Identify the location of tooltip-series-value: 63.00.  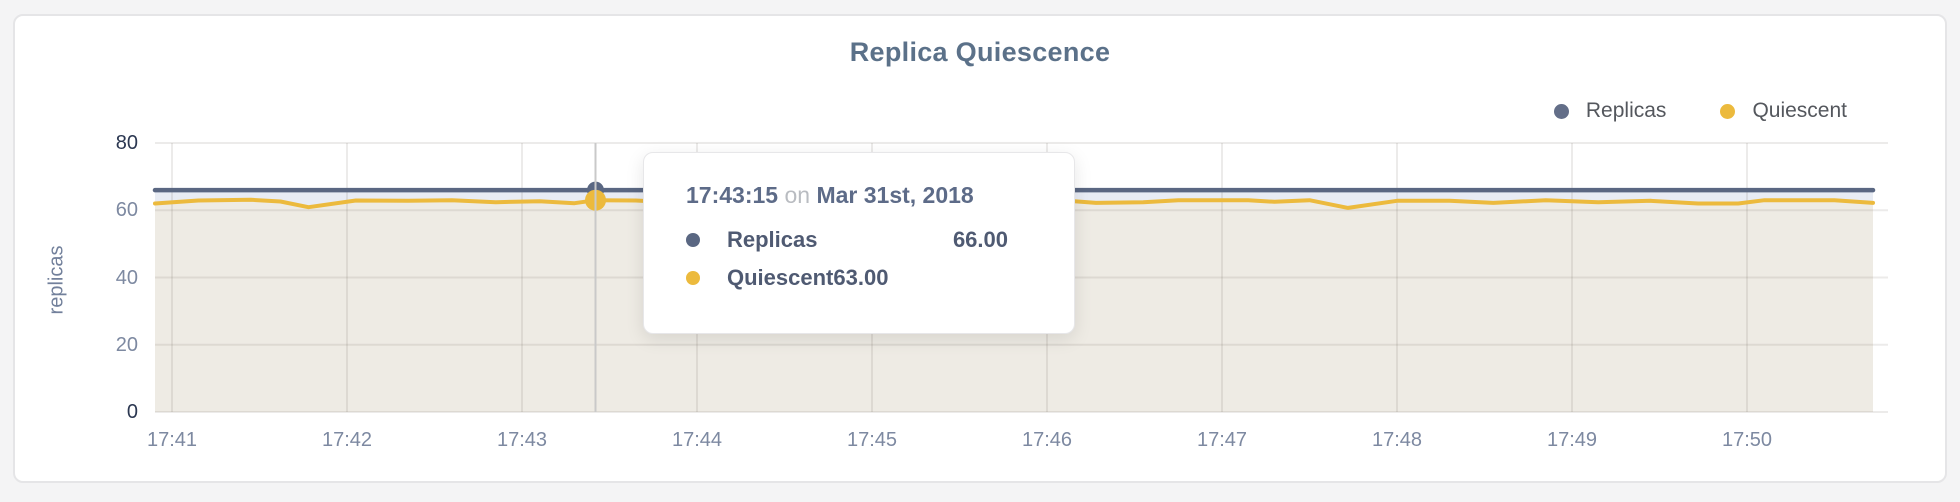
(861, 277).